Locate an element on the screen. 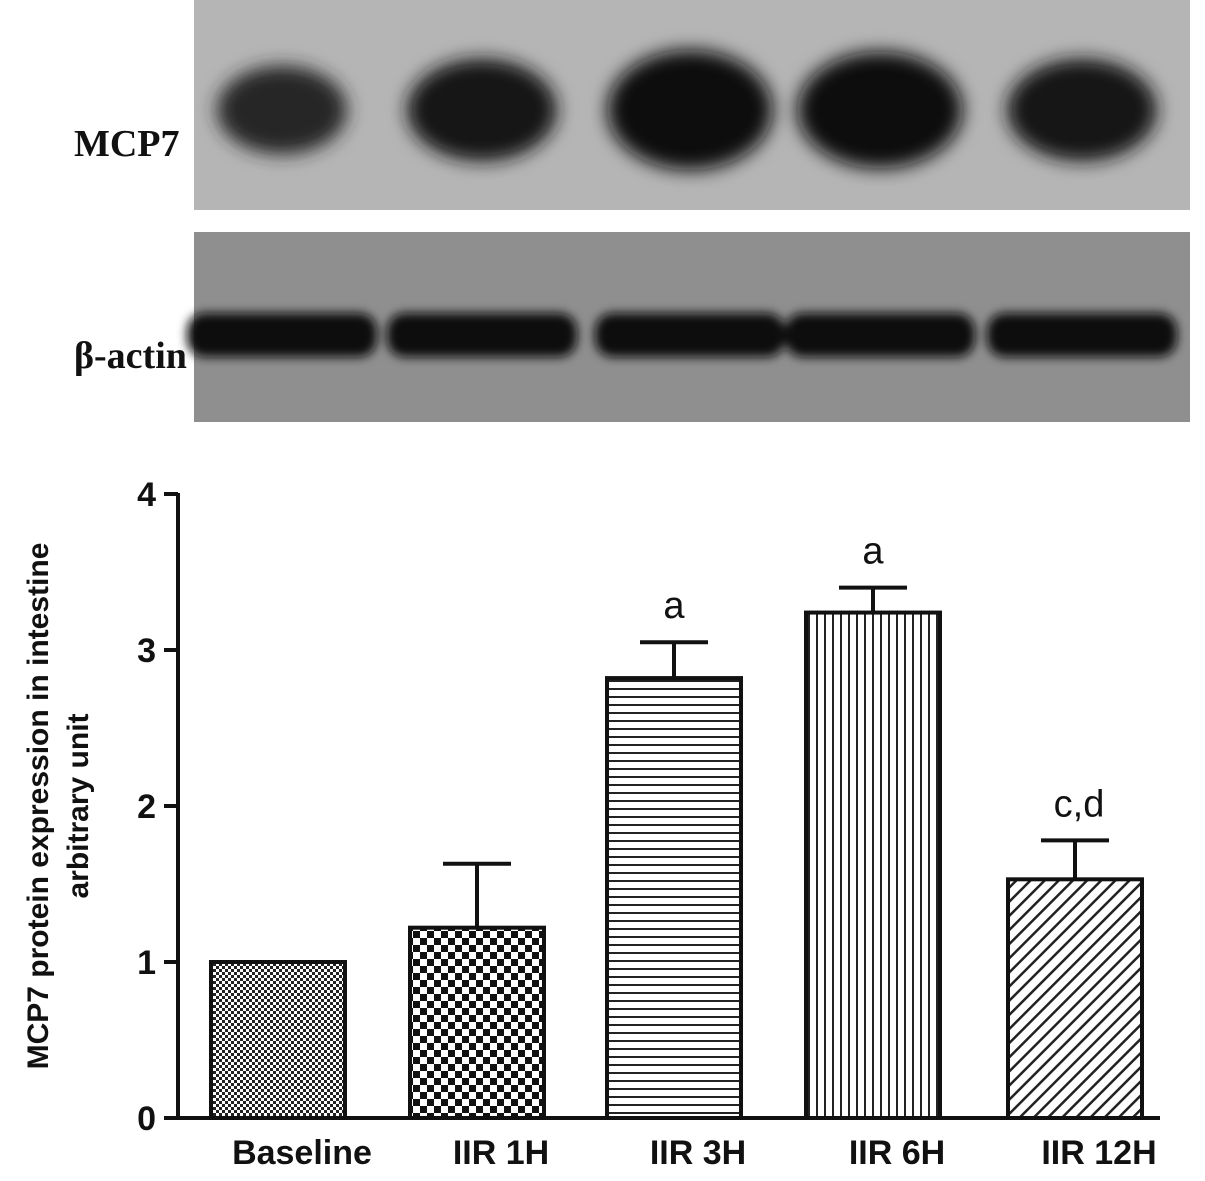 The image size is (1205, 1181). x-tick-label: IIR 1H is located at coordinates (501, 1153).